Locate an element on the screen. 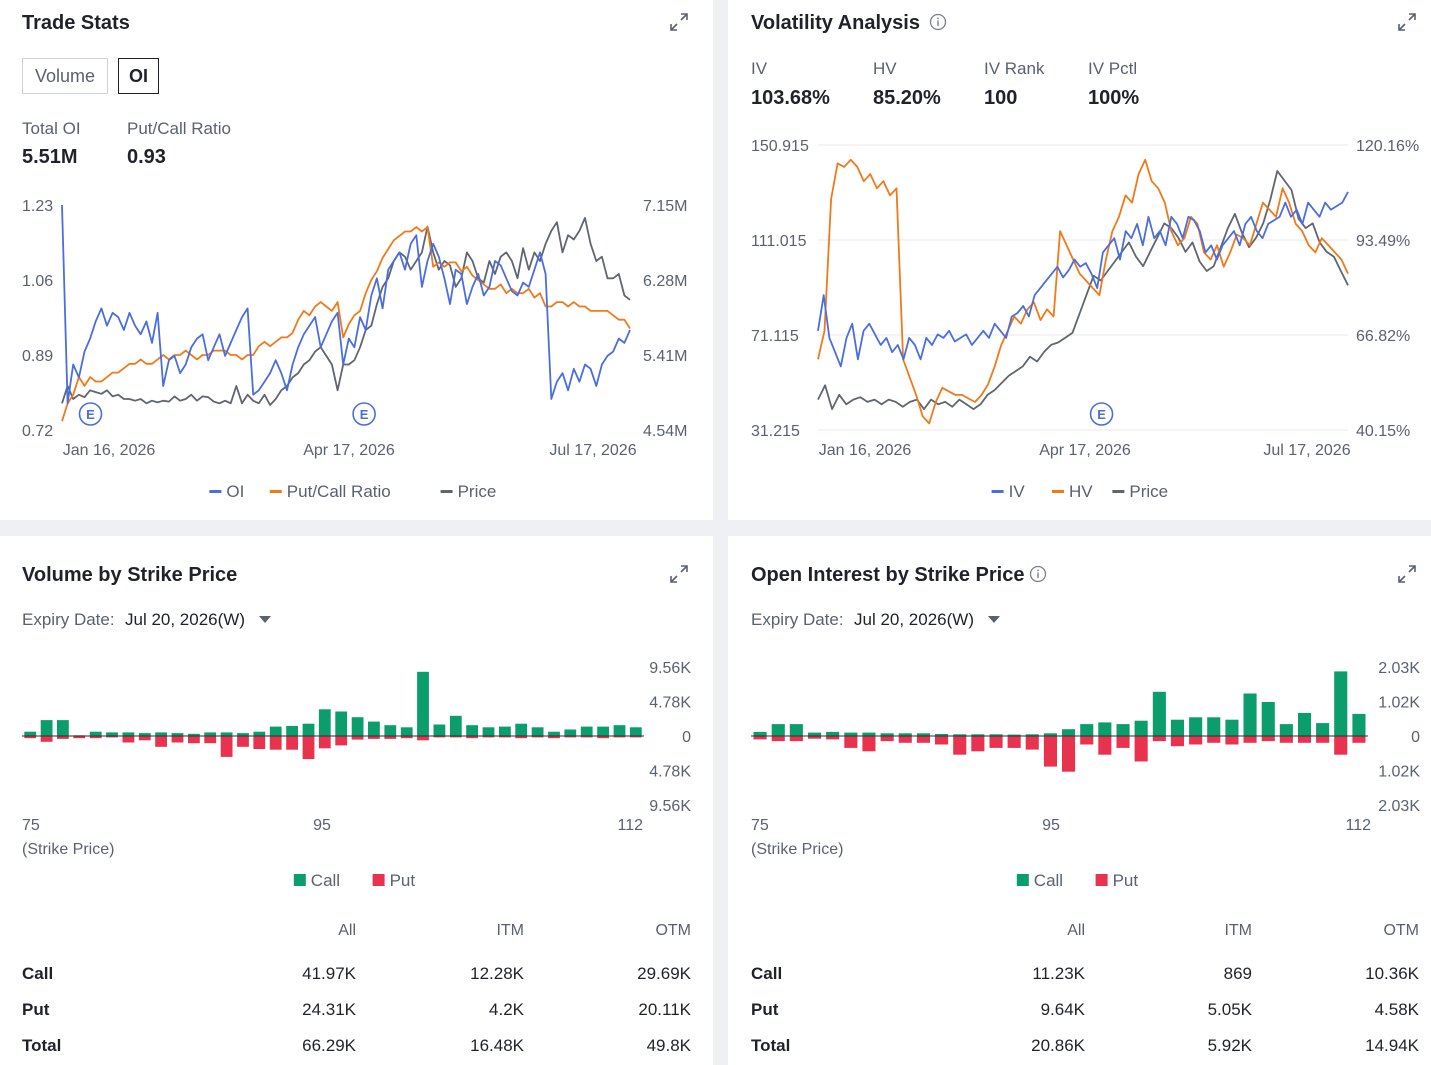 This screenshot has width=1431, height=1065. volume-by-strike-title: Volume by Strike Price is located at coordinates (130, 575).